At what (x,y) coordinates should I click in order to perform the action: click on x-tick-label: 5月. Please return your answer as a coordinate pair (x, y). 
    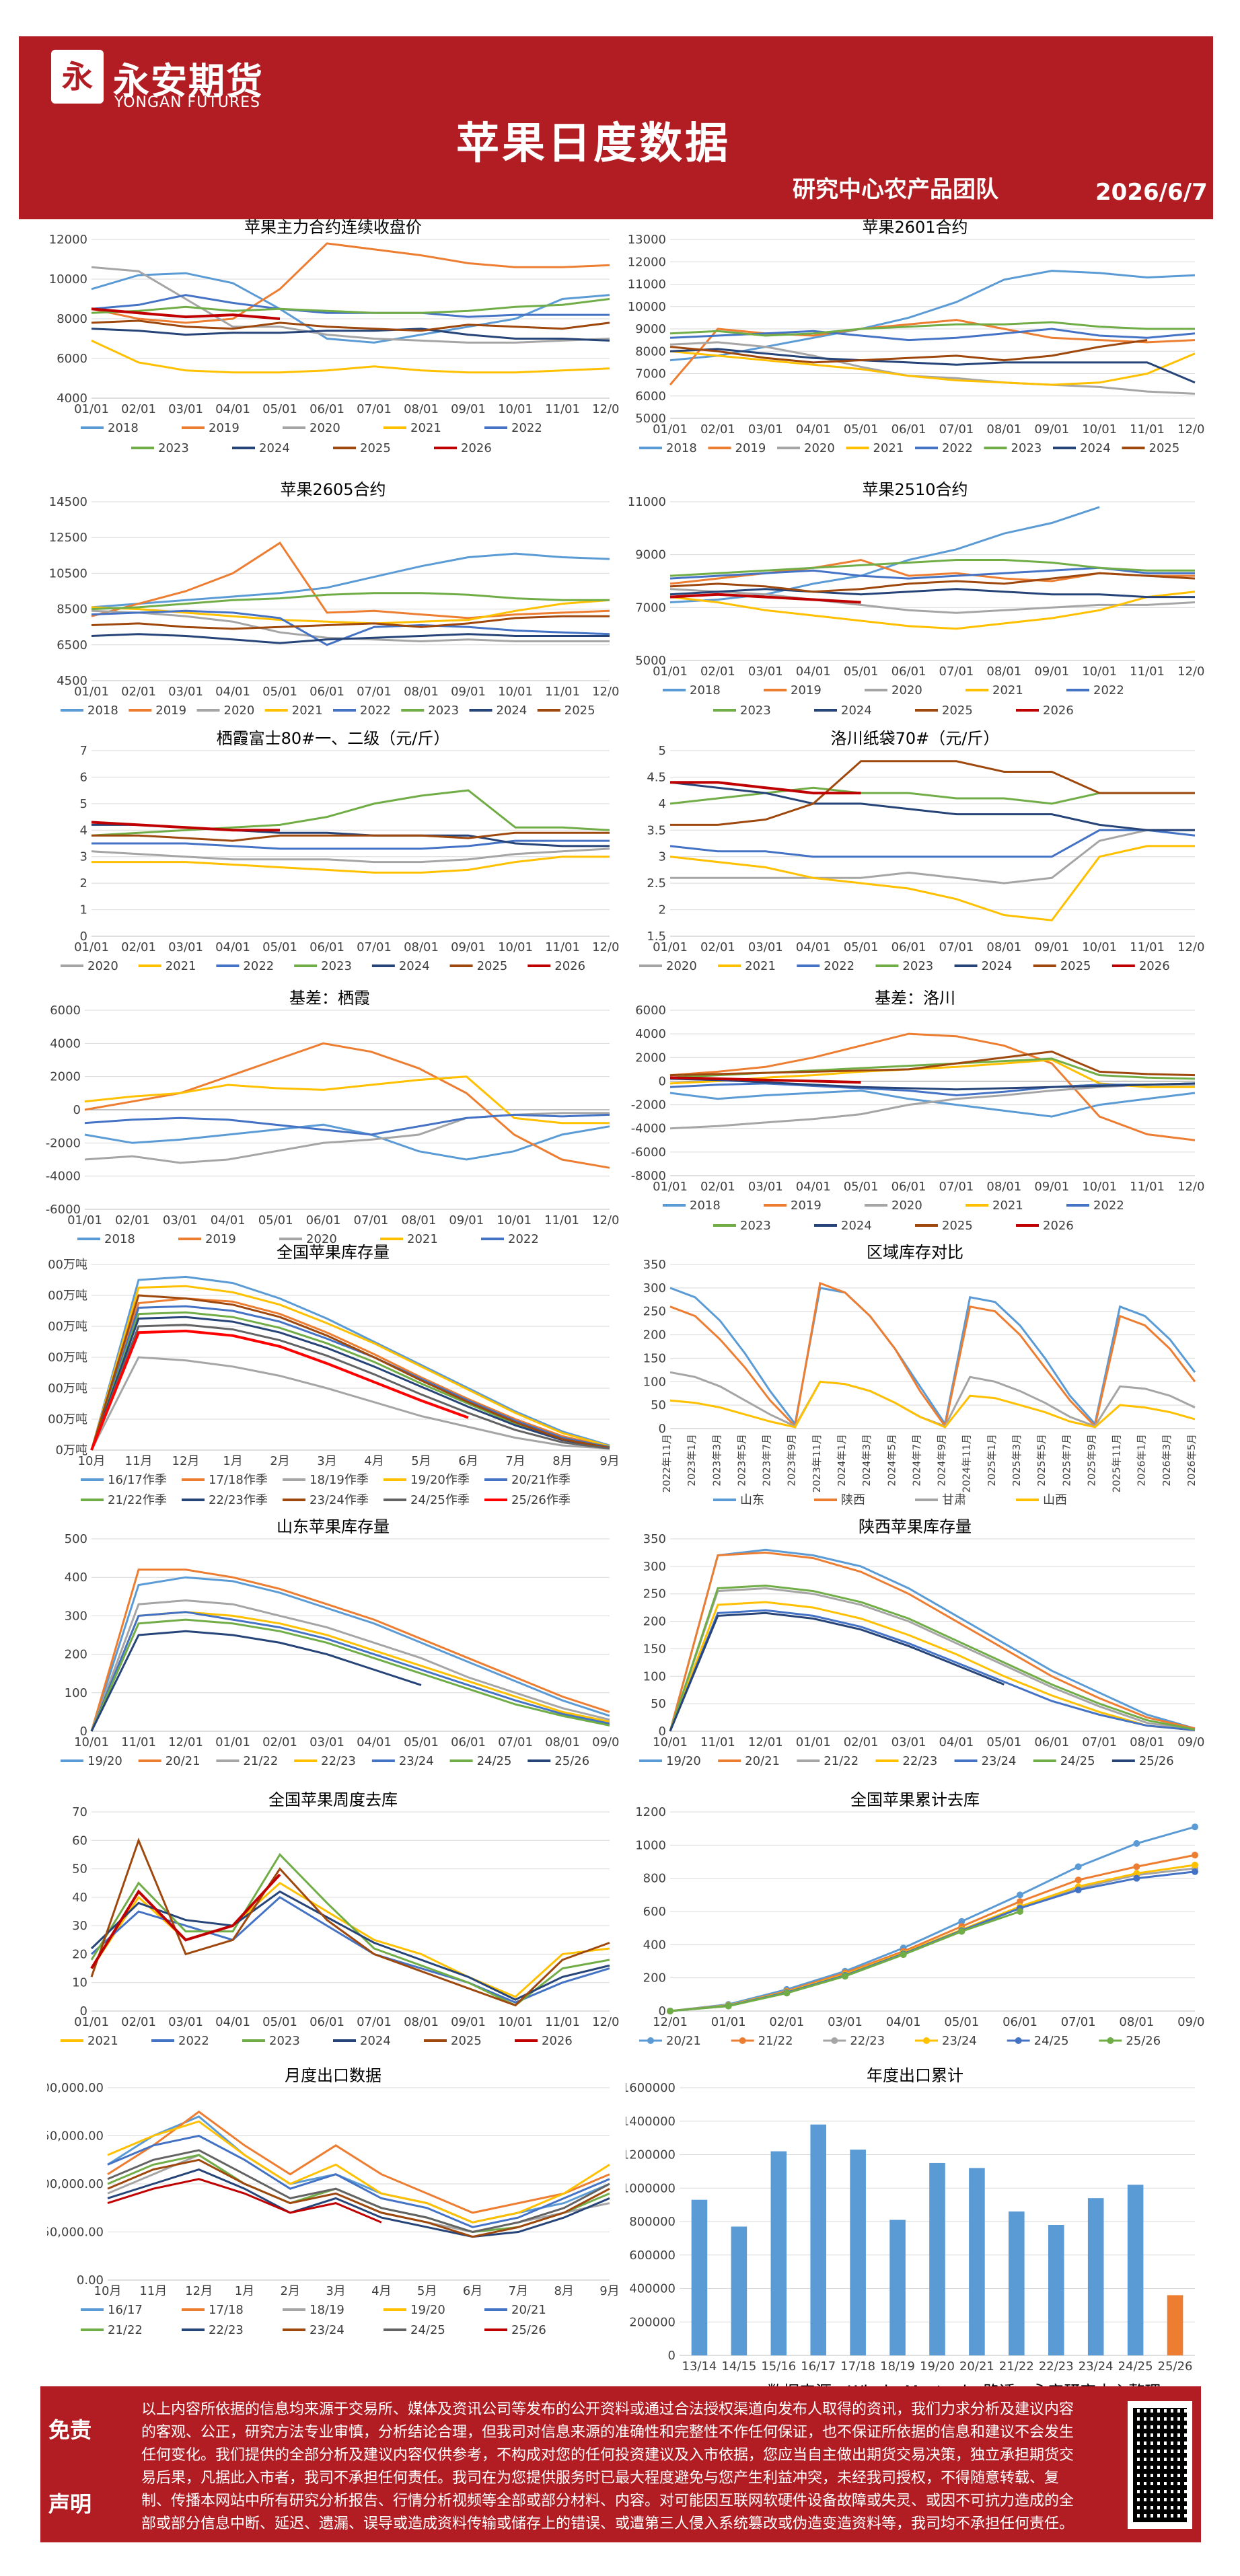
    Looking at the image, I should click on (427, 2291).